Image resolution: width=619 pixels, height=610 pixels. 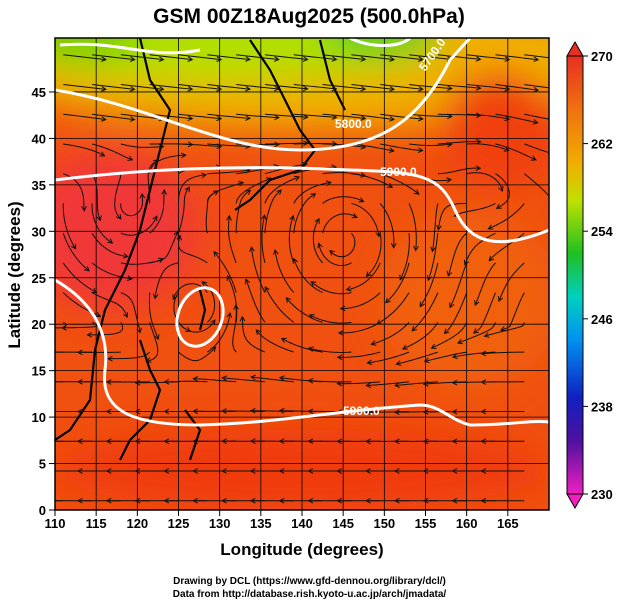 I want to click on y-axis-label: Latitude (degrees), so click(x=14, y=274).